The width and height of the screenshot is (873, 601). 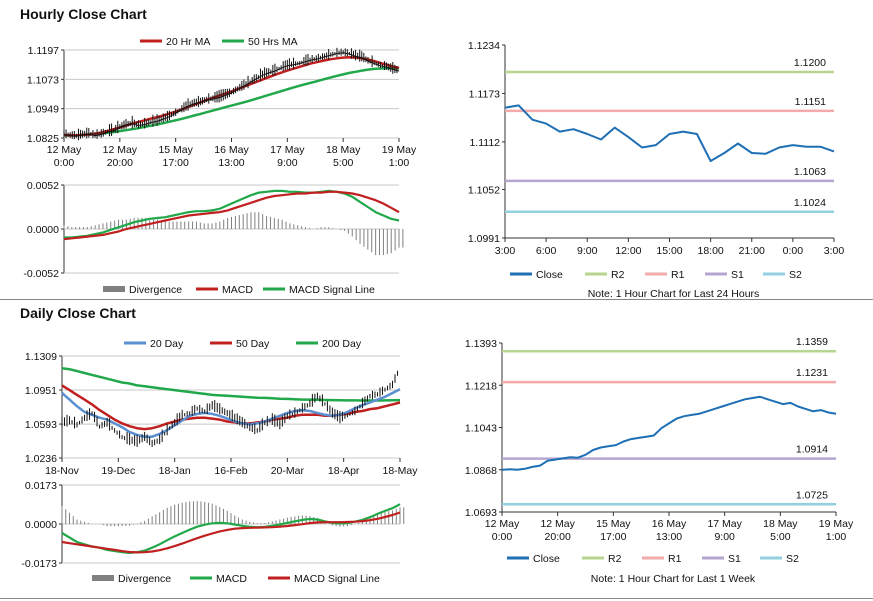 What do you see at coordinates (230, 471) in the screenshot?
I see `daily-price-x-tick-label: 16-Feb` at bounding box center [230, 471].